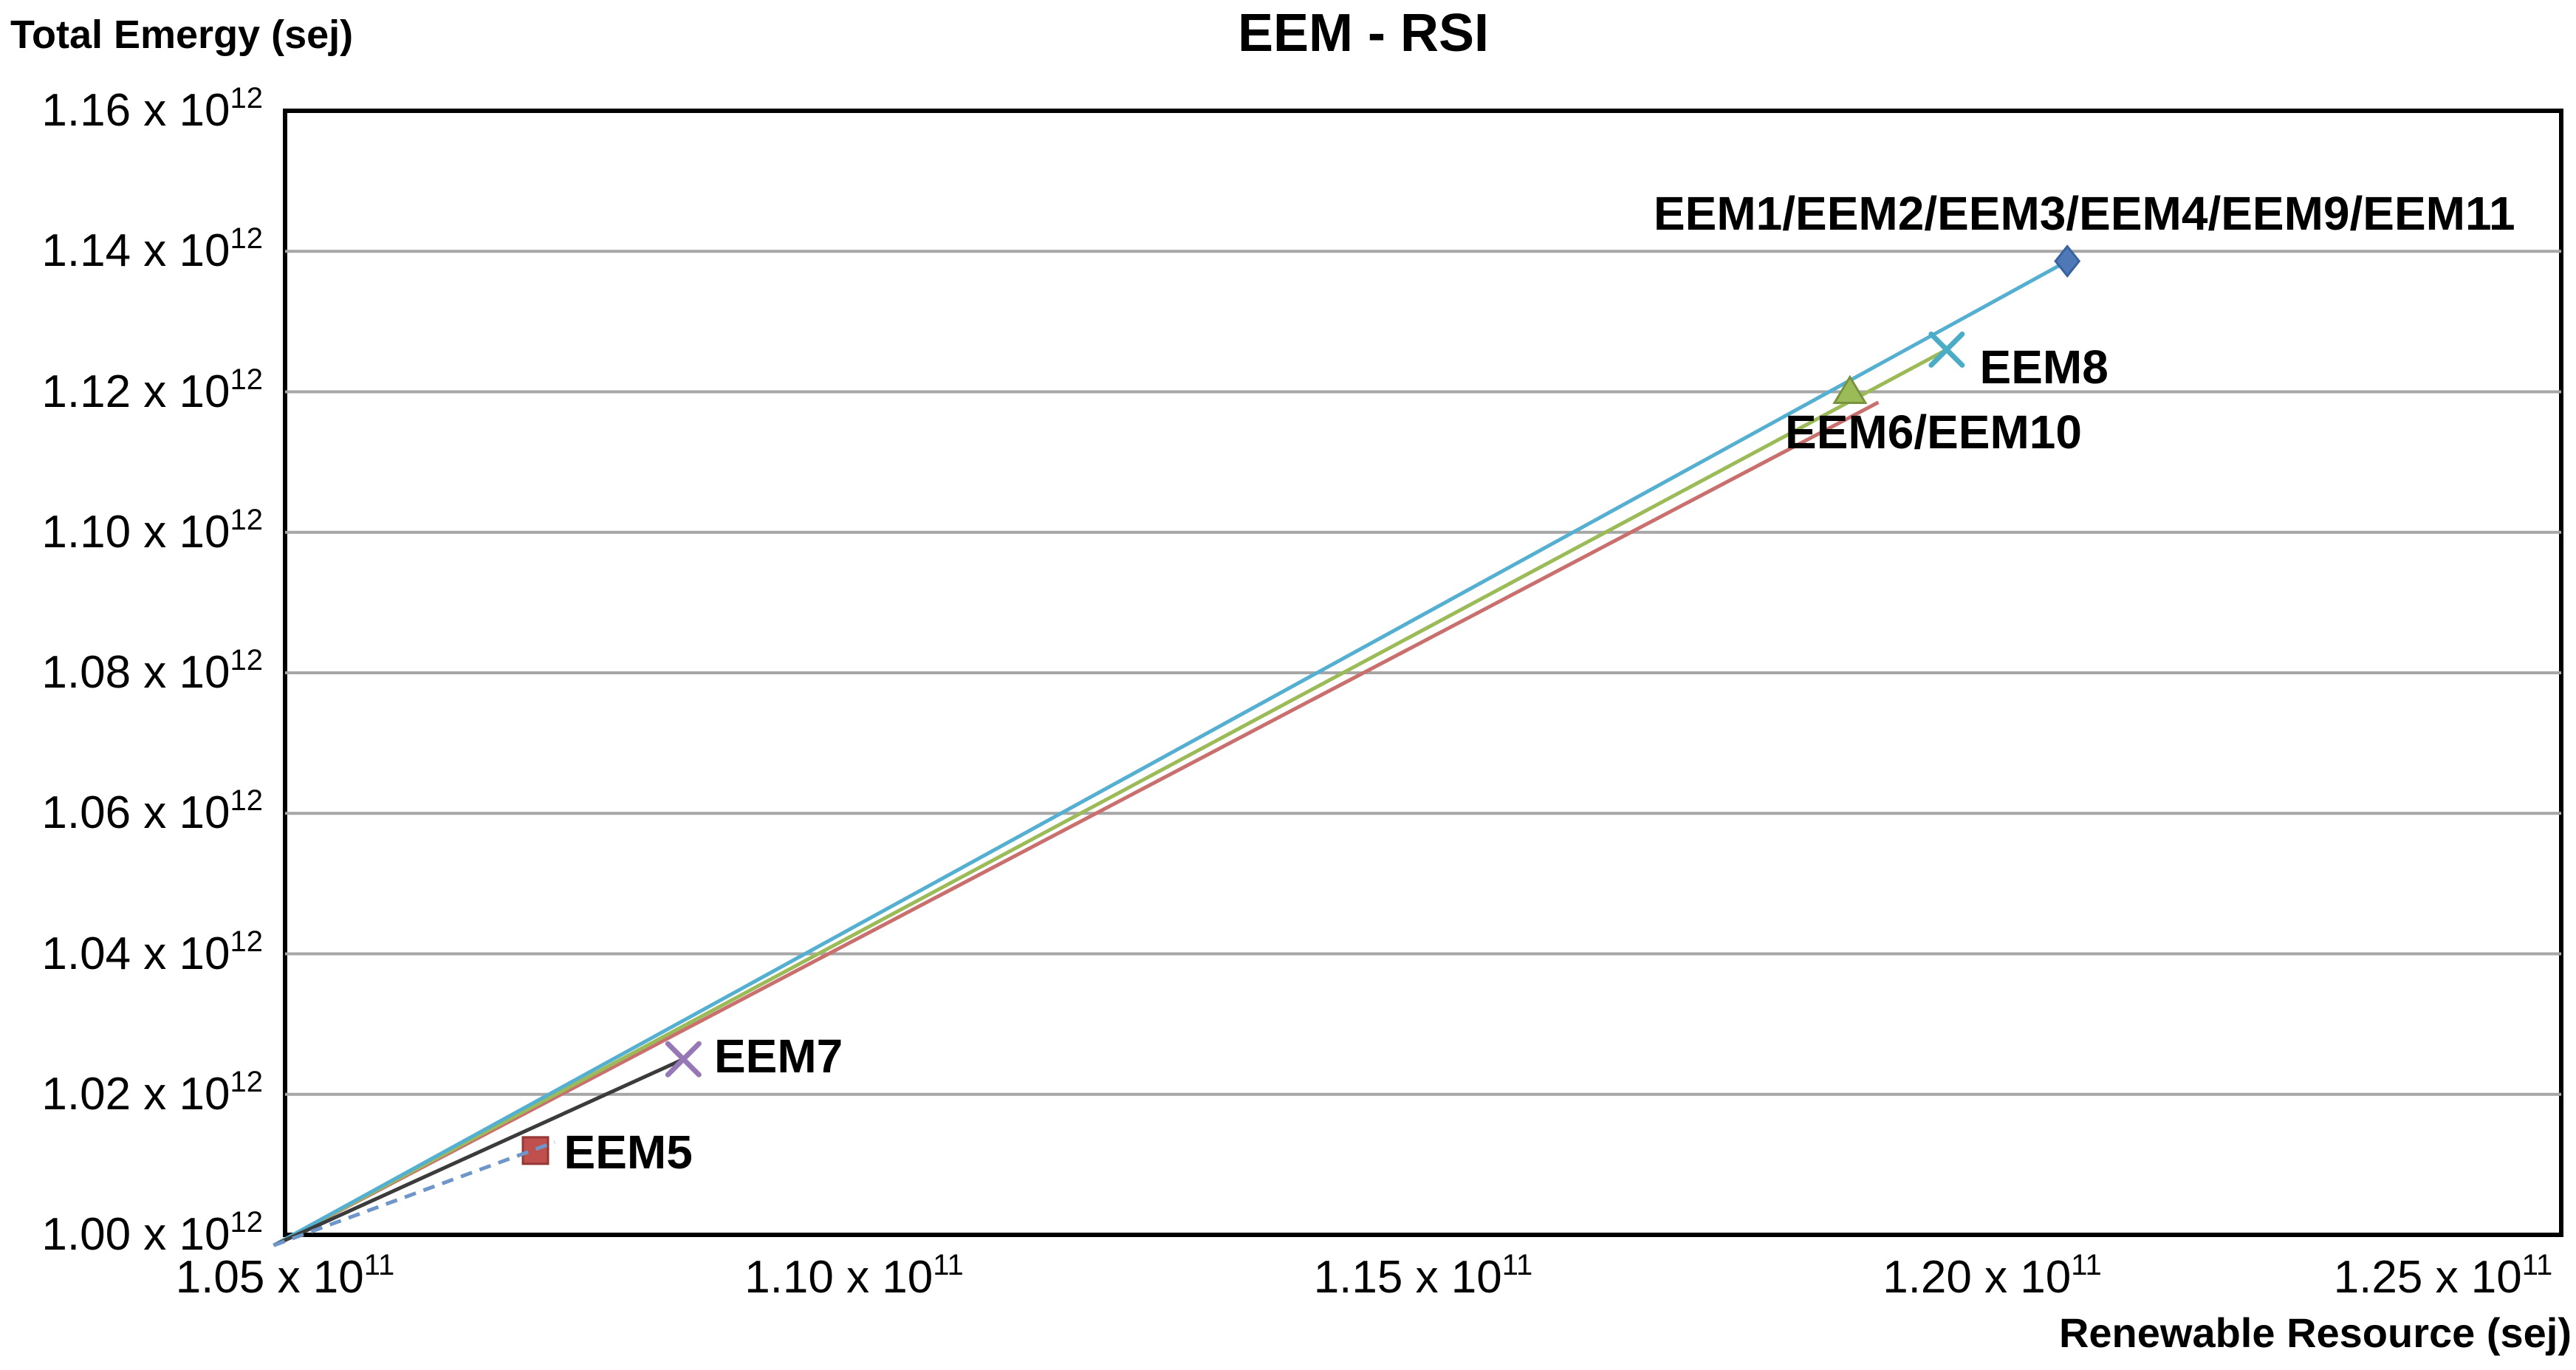  Describe the element at coordinates (152, 952) in the screenshot. I see `y-tick-label: 1.04 x 10¹²` at that location.